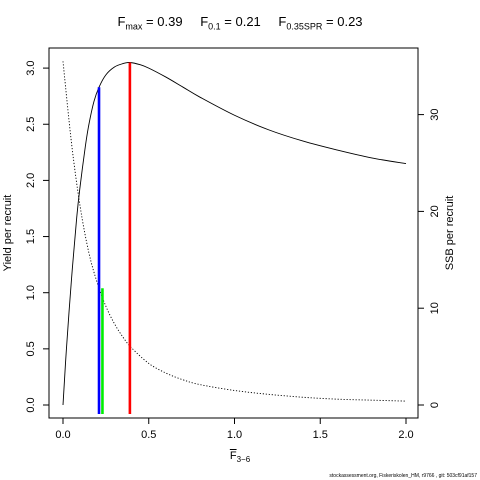  Describe the element at coordinates (31, 180) in the screenshot. I see `y-left-tick-label: 2.0` at that location.